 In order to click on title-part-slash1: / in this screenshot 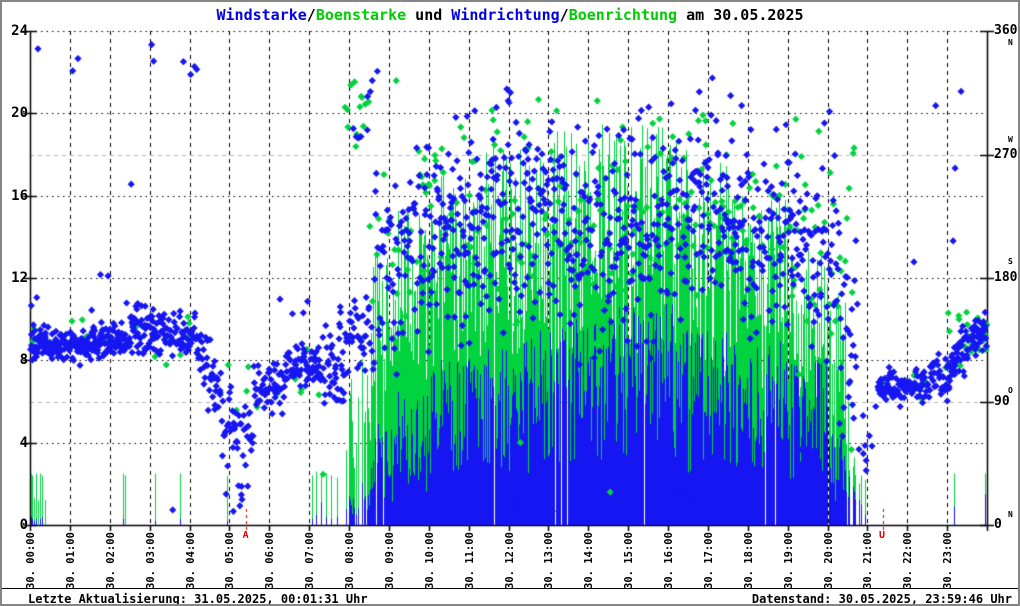, I will do `click(311, 15)`.